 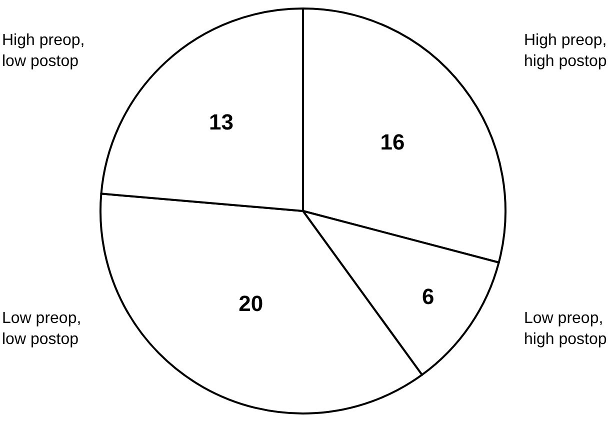 I want to click on data-label: 16, so click(x=392, y=141).